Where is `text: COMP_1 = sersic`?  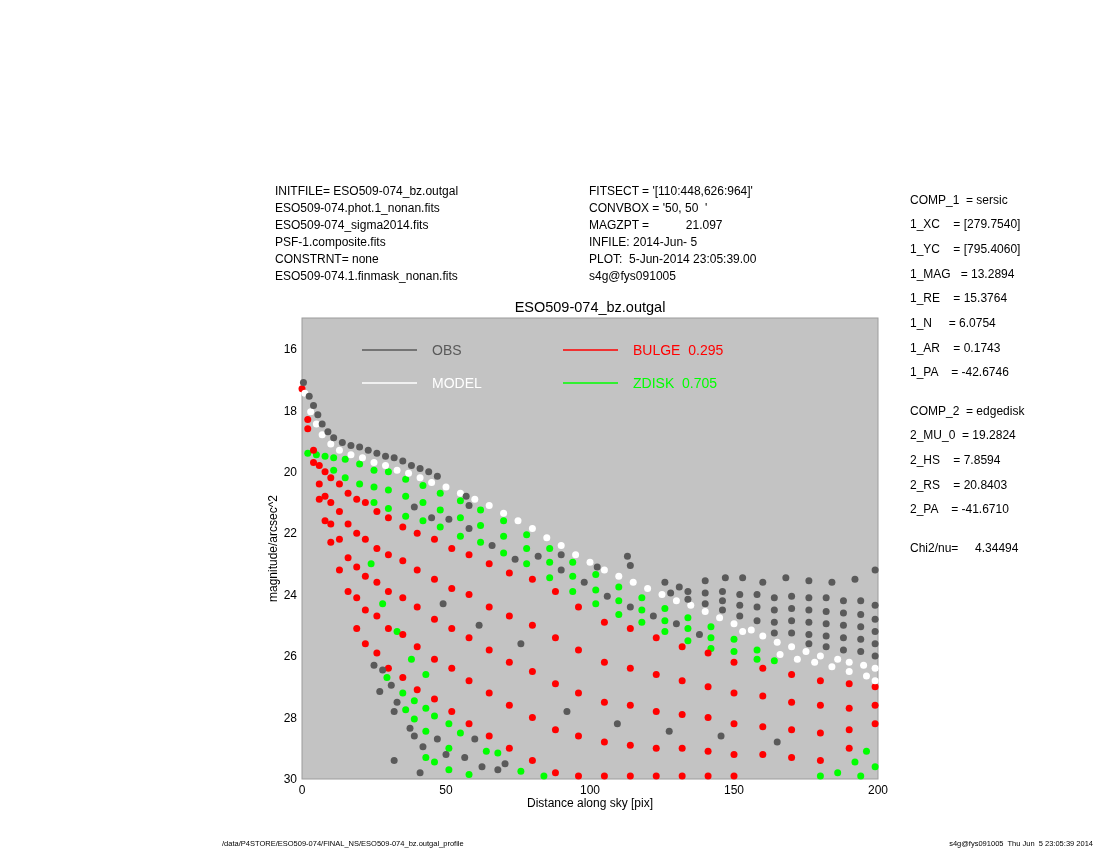 text: COMP_1 = sersic is located at coordinates (959, 199).